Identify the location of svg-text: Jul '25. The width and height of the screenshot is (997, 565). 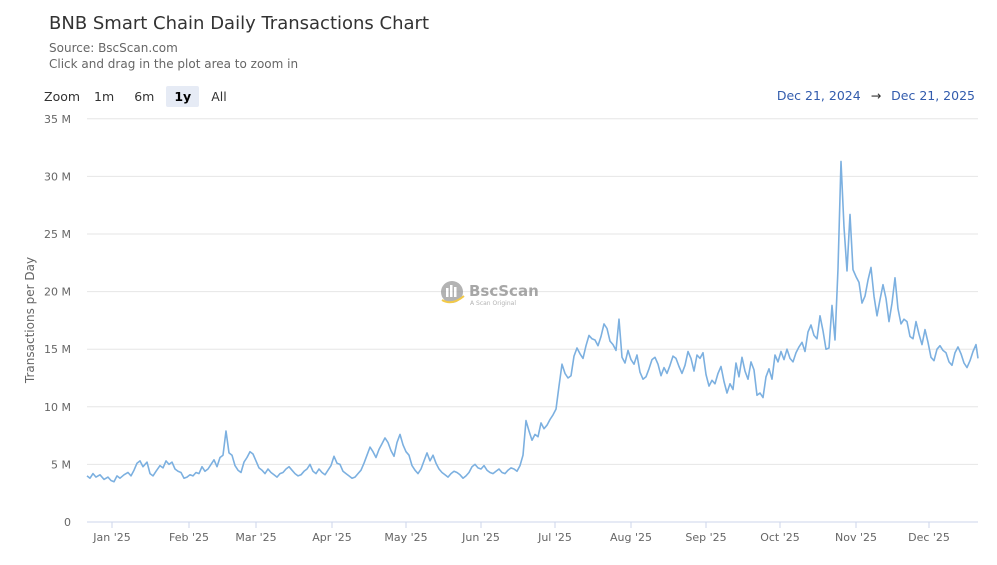
(554, 537).